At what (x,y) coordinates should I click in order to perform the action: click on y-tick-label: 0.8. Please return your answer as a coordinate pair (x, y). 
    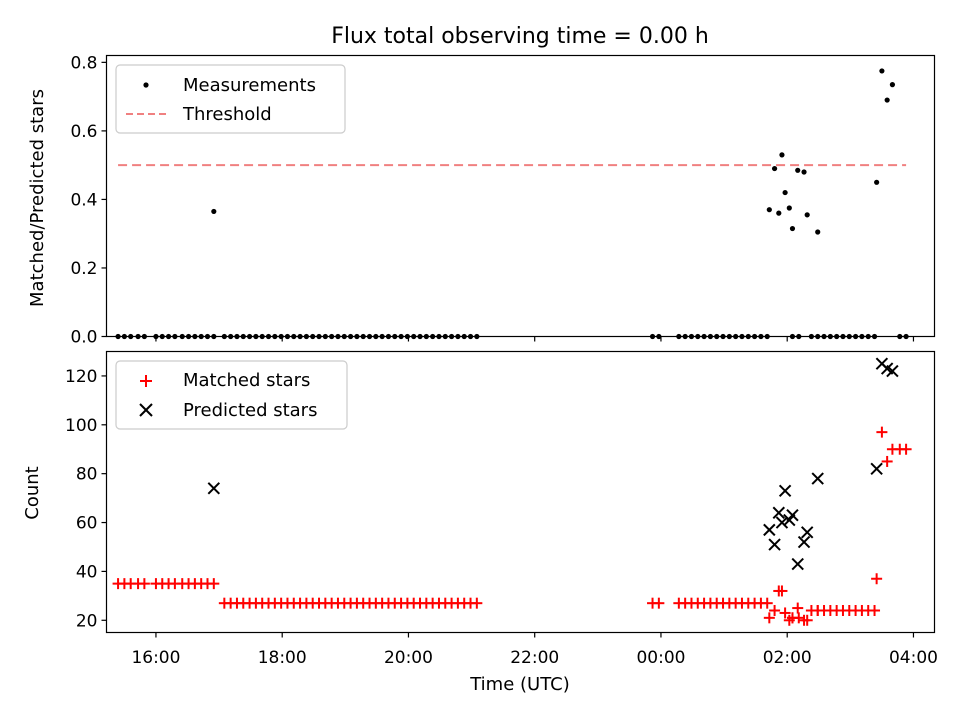
    Looking at the image, I should click on (83, 63).